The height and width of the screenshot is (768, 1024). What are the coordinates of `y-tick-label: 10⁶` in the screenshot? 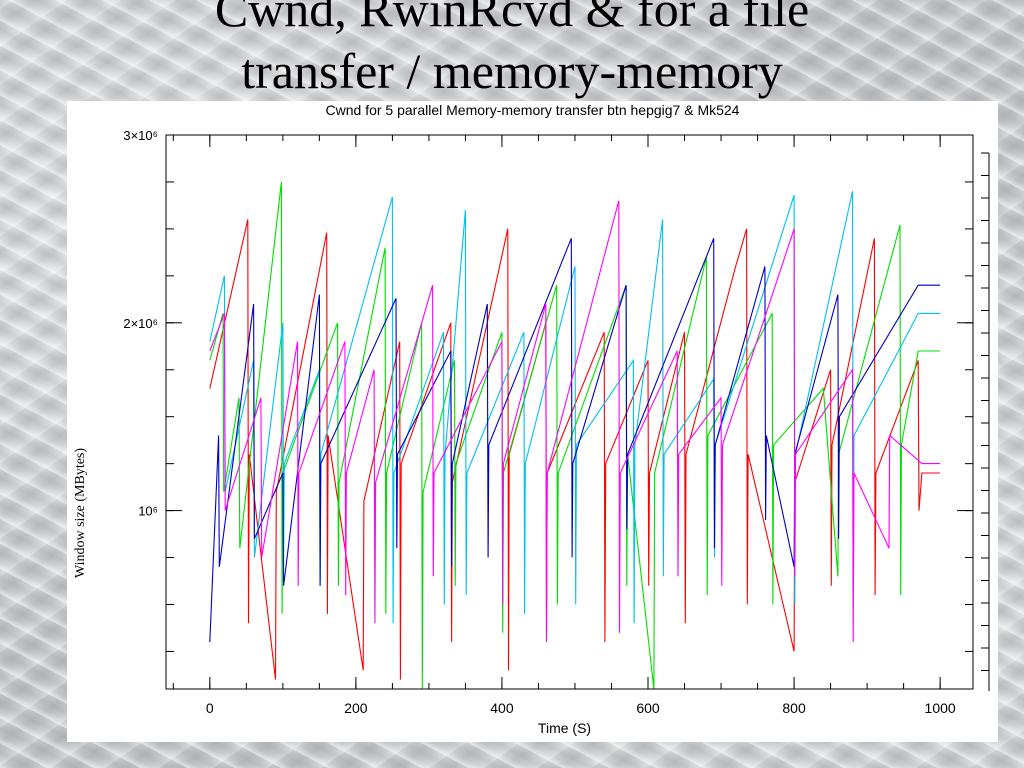 It's located at (148, 511).